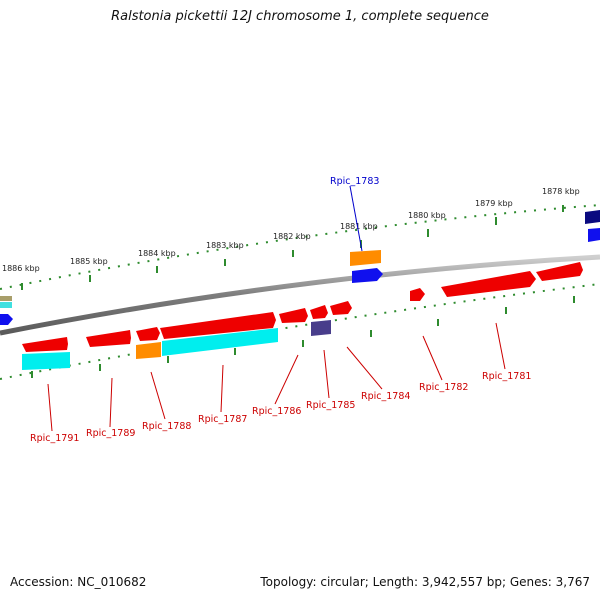  I want to click on tick-label: 1885 kbp, so click(89, 261).